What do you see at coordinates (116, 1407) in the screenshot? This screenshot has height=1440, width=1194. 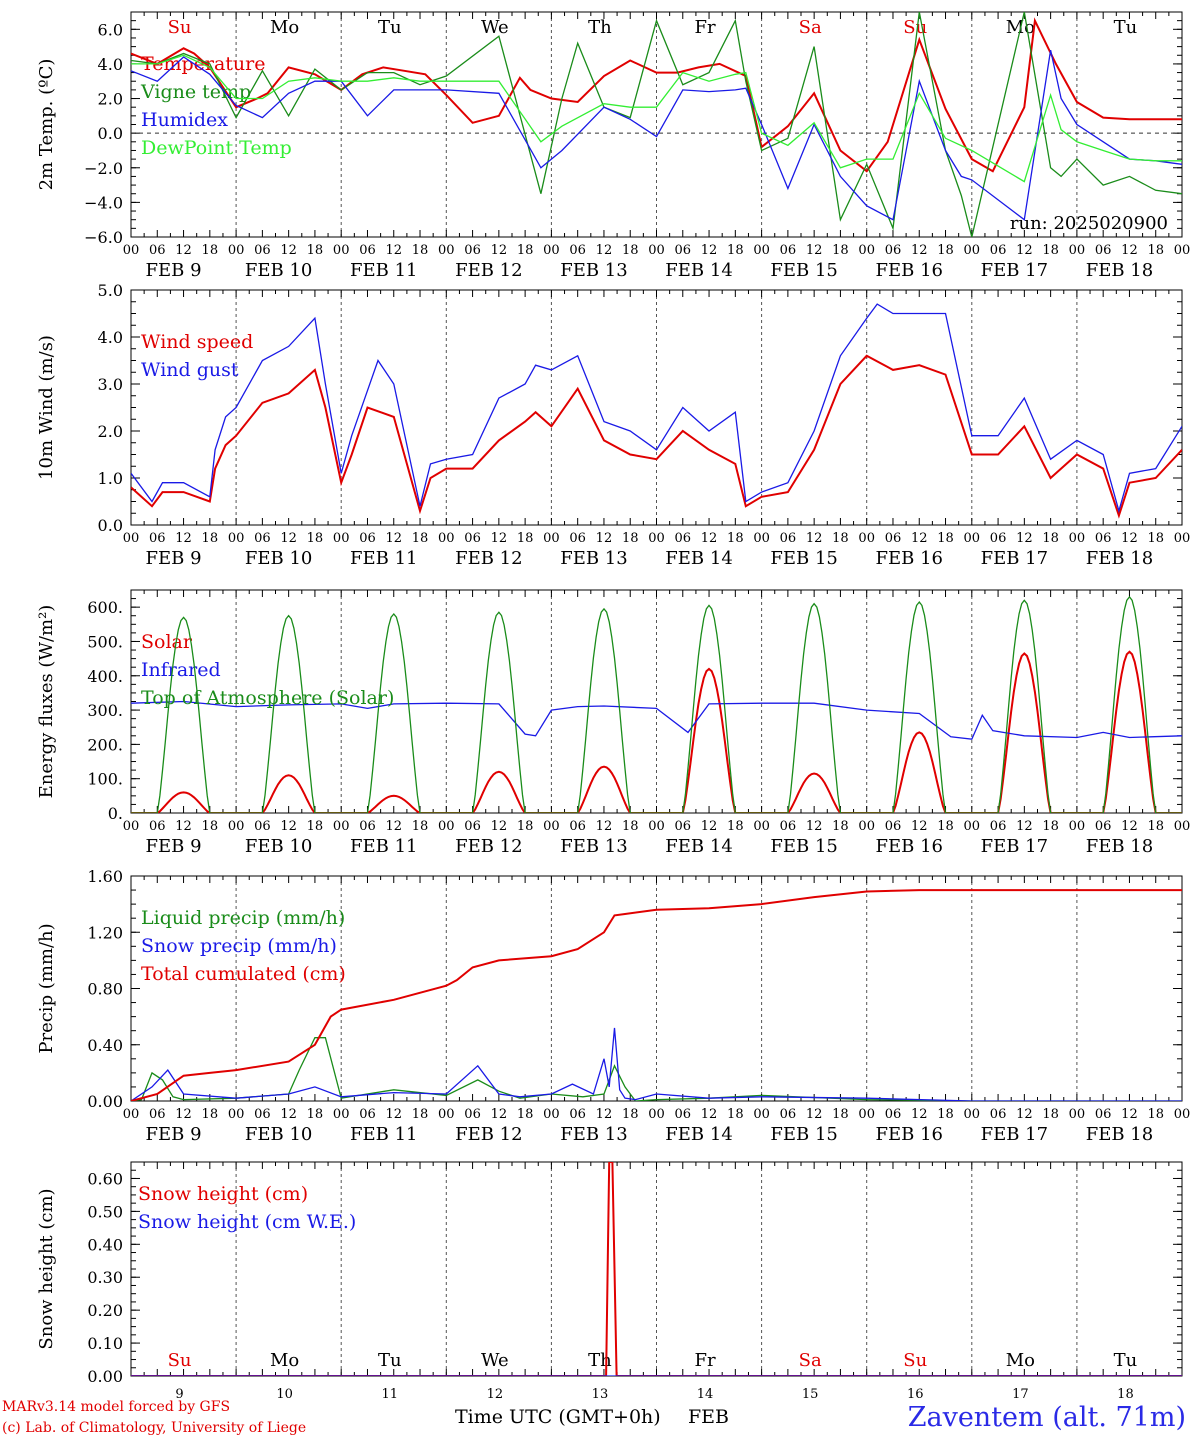 I see `model-credit: MARv3.14 model forced by GFS` at bounding box center [116, 1407].